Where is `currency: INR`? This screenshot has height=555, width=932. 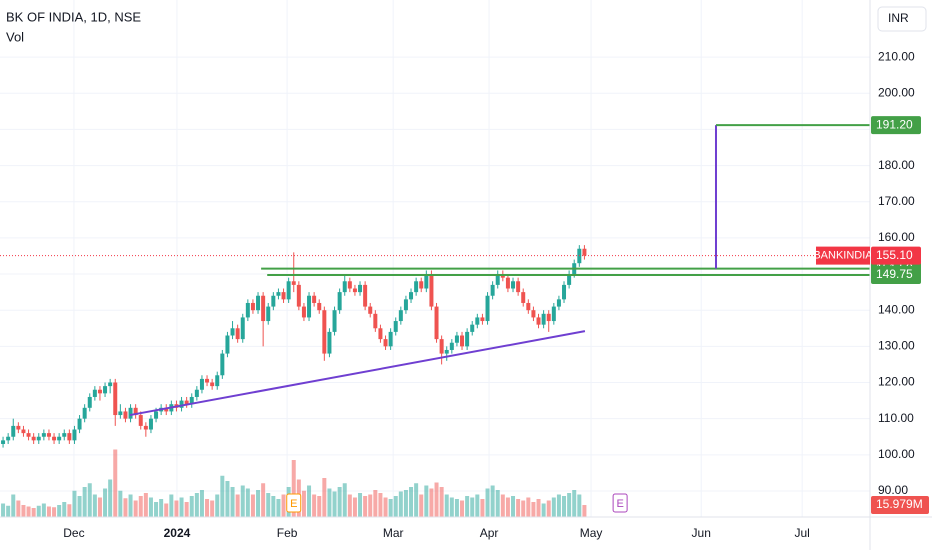 currency: INR is located at coordinates (898, 18).